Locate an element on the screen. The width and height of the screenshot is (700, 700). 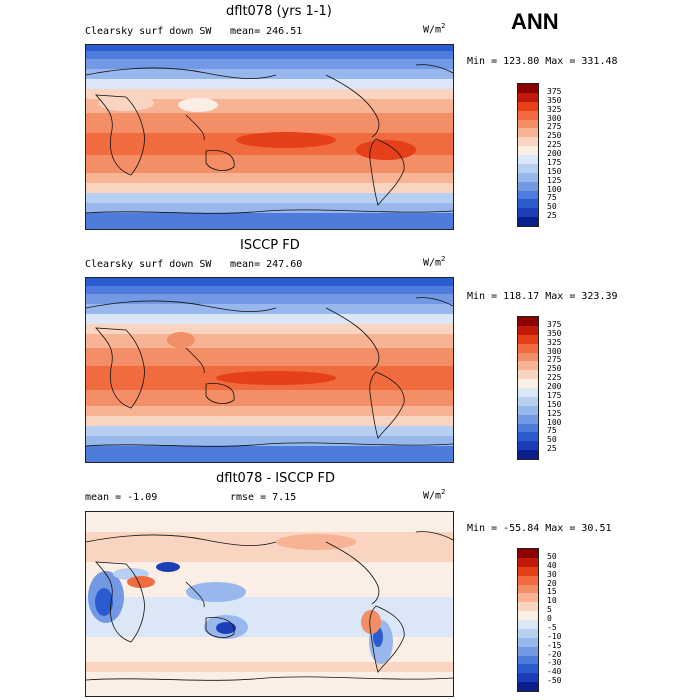
panel-2-cbar-label: 250 is located at coordinates (554, 369).